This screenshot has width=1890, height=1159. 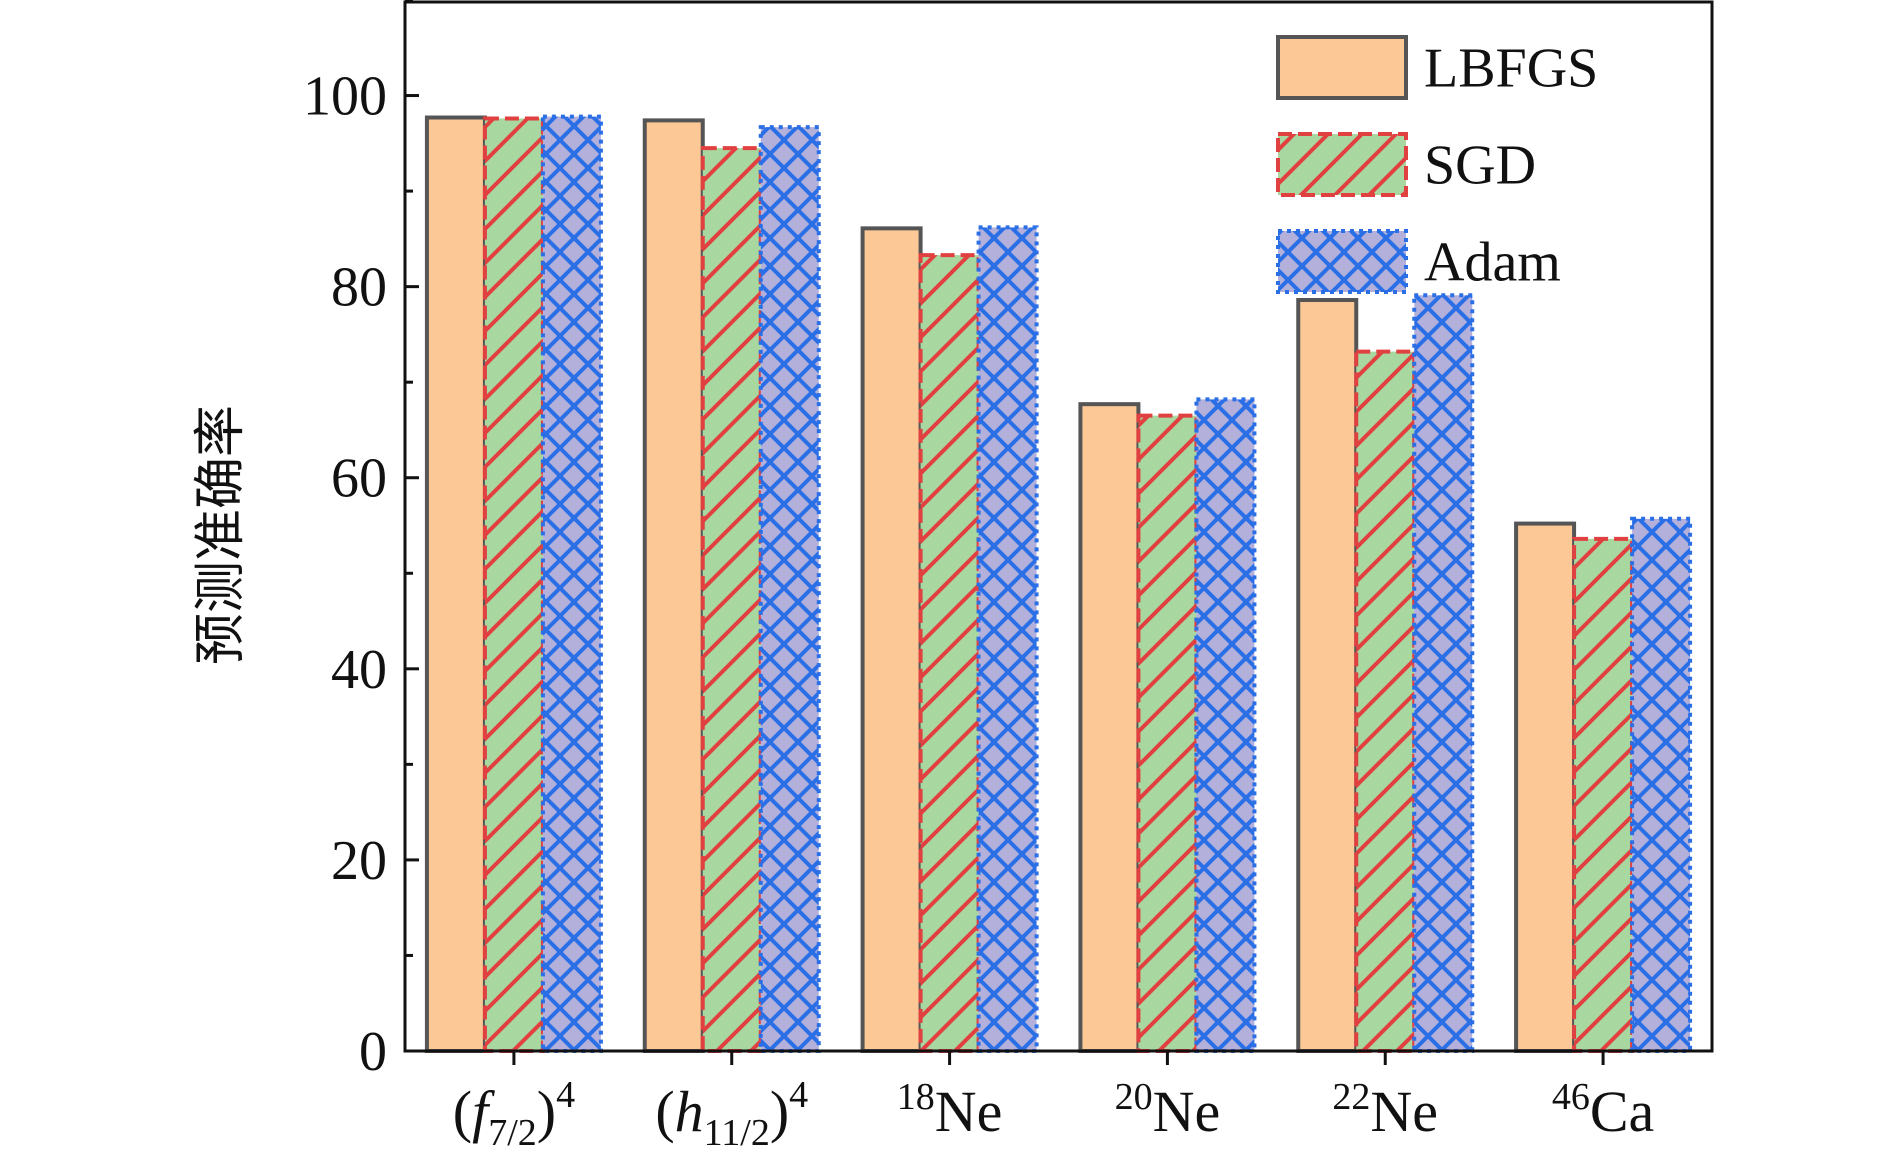 What do you see at coordinates (1054, 1114) in the screenshot?
I see `x-tick-labels: (f7/2)4 (h11/2)4 18Ne 20Ne 22Ne 46Ca` at bounding box center [1054, 1114].